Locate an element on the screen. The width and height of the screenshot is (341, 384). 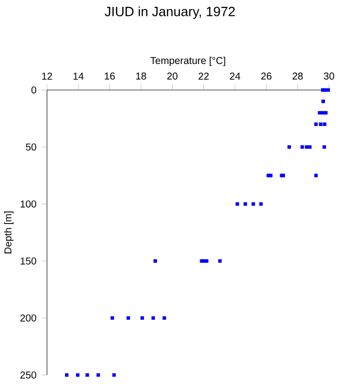
x-tick-label: 30 is located at coordinates (329, 76).